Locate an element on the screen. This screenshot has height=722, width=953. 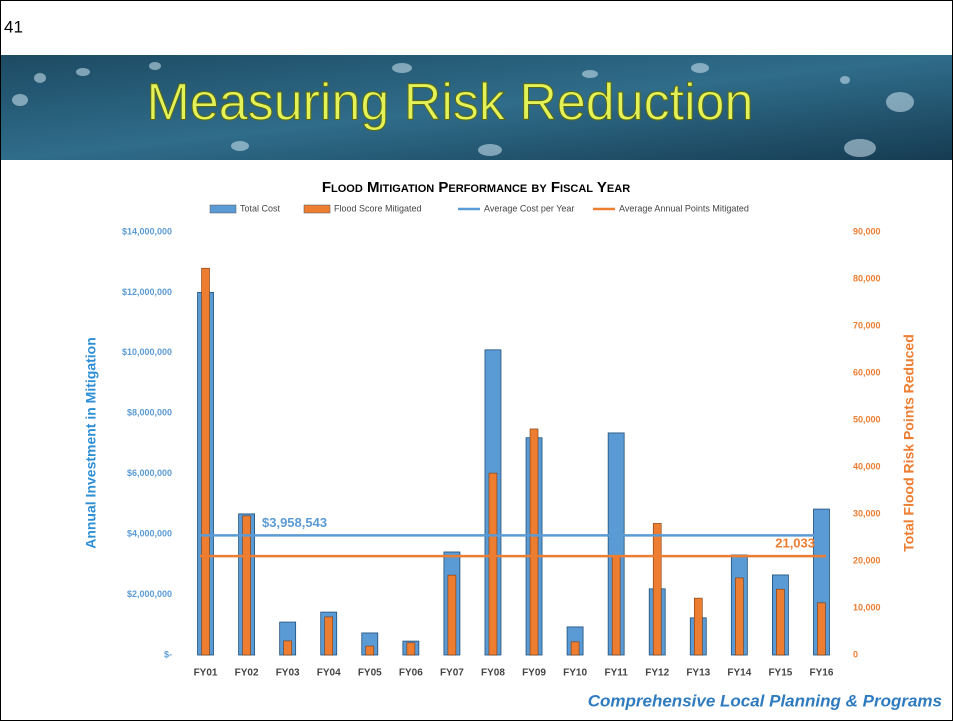
y-tick-label: $8,000,000 is located at coordinates (149, 413).